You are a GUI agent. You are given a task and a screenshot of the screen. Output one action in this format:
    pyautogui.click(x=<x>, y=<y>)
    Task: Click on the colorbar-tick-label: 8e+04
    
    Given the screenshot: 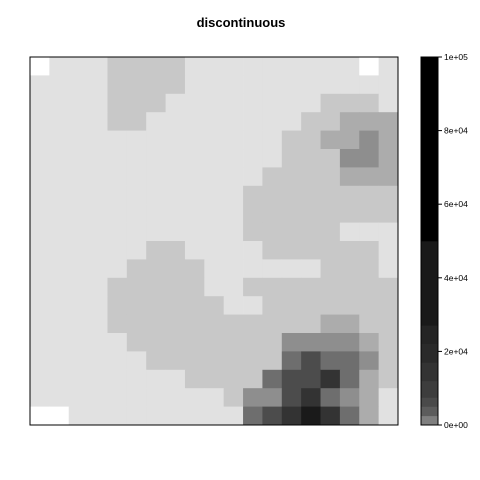 What is the action you would take?
    pyautogui.click(x=456, y=131)
    